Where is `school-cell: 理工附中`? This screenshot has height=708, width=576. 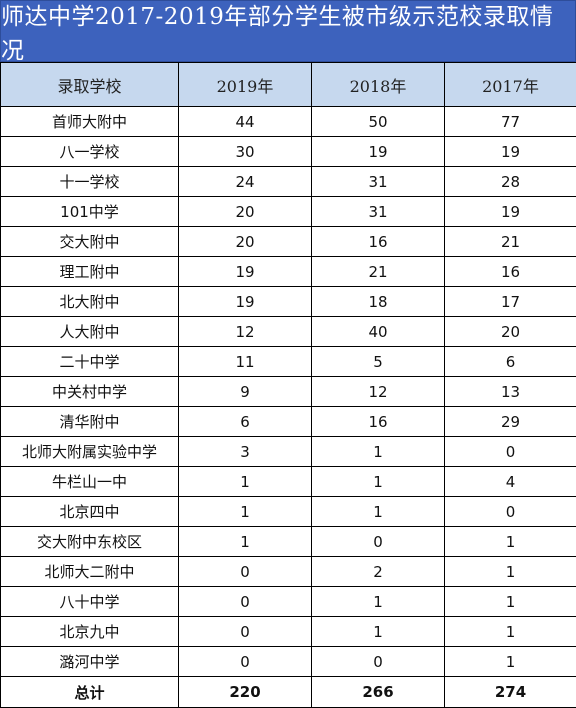
school-cell: 理工附中 is located at coordinates (89, 271).